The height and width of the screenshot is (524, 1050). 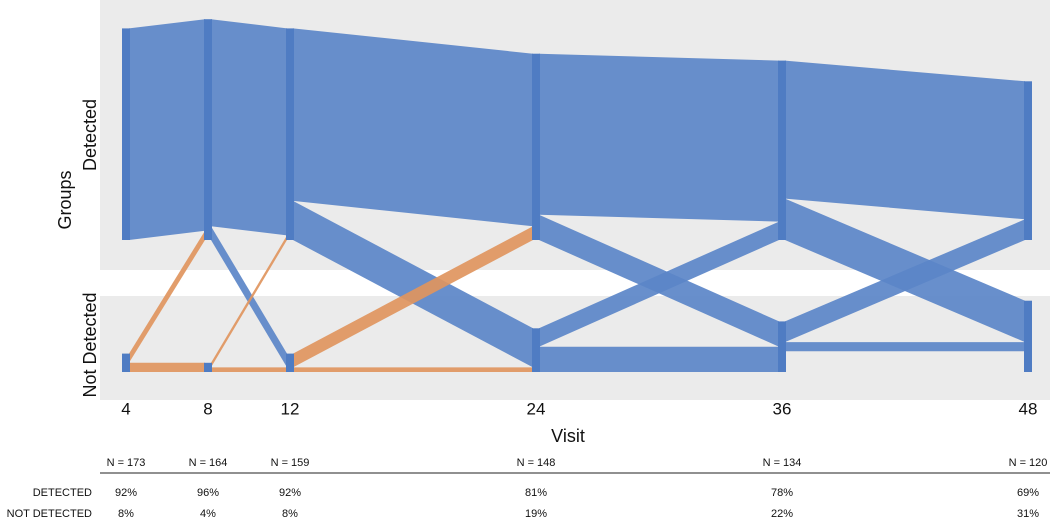 What do you see at coordinates (536, 513) in the screenshot?
I see `percent-label: 19%` at bounding box center [536, 513].